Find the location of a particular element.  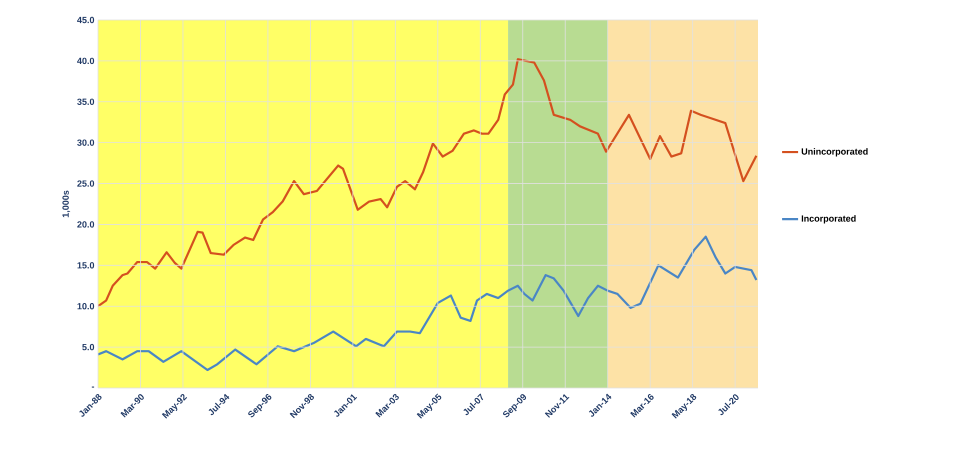

y-tick-label: 20.0 is located at coordinates (85, 224).